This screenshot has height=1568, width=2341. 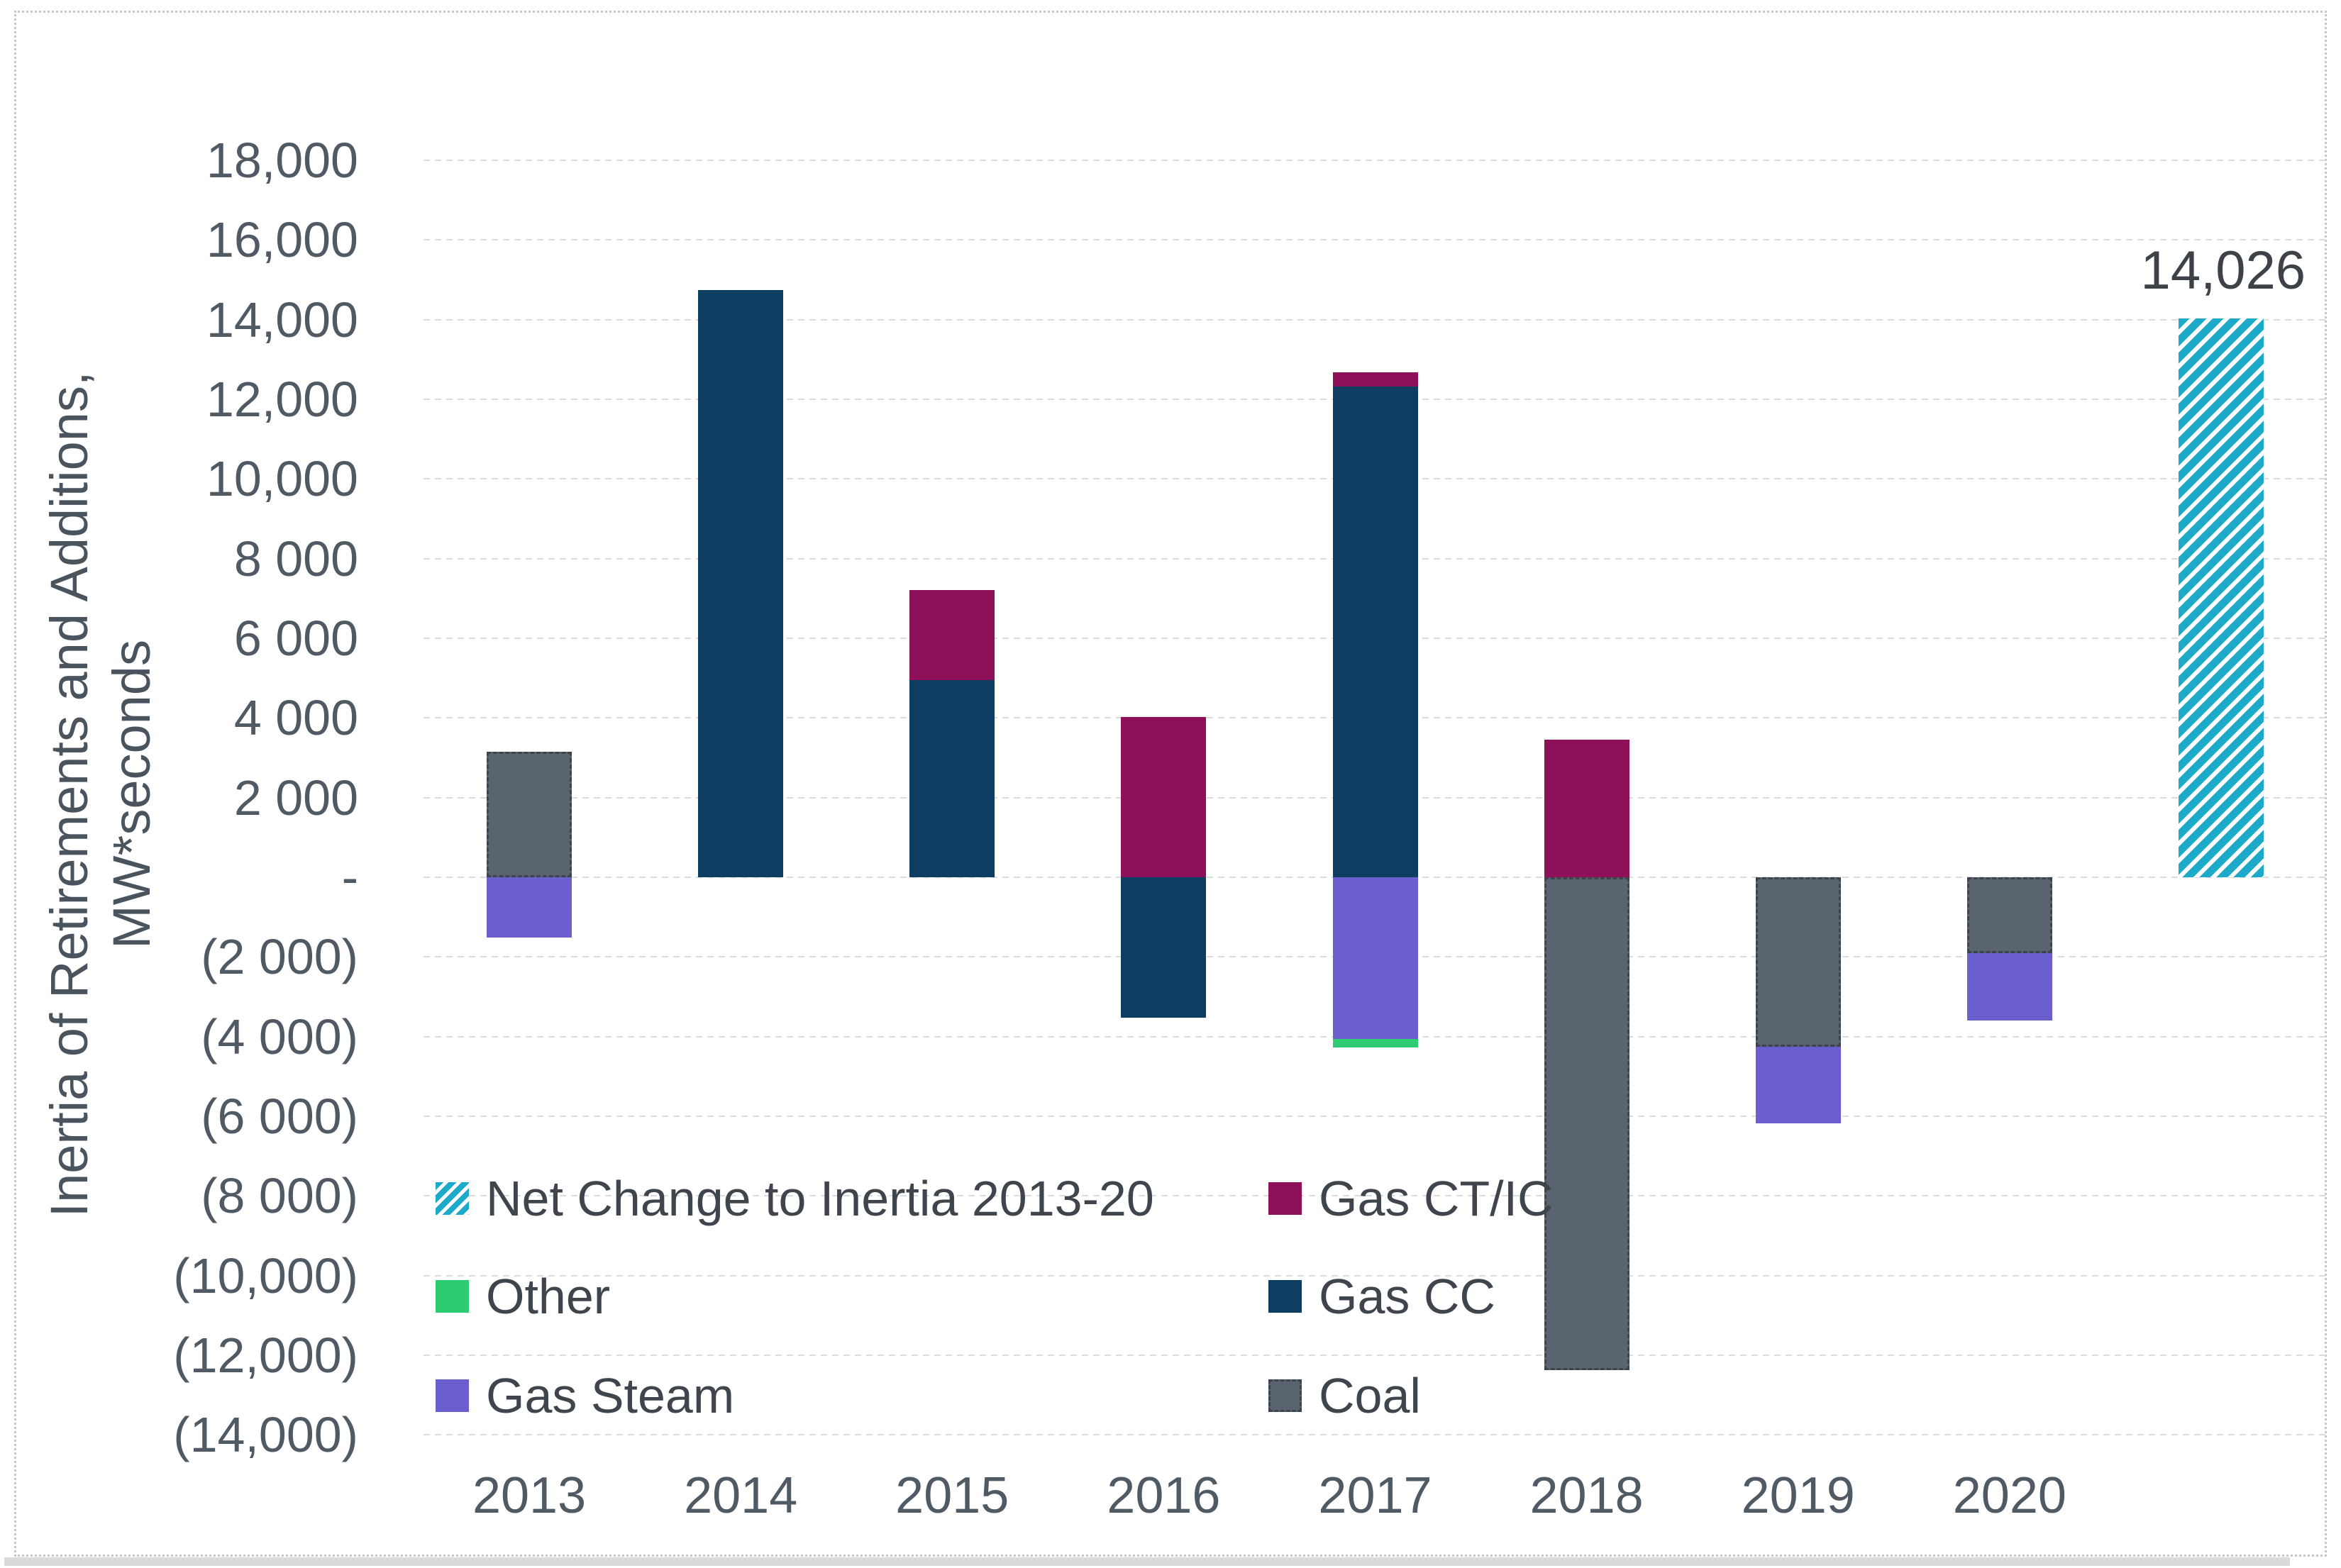 I want to click on bar-2016-gas-ct-ic, so click(x=1164, y=796).